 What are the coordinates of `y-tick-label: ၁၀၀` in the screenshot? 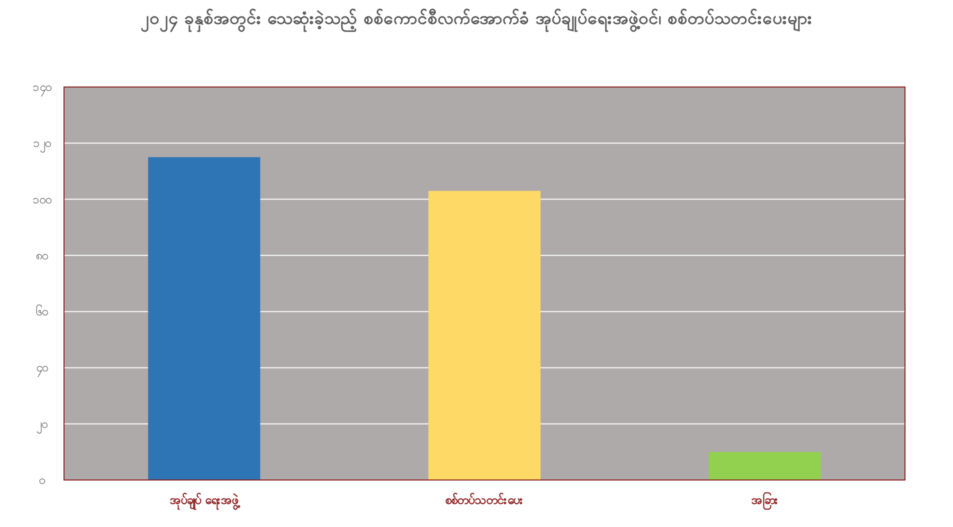 It's located at (42, 199).